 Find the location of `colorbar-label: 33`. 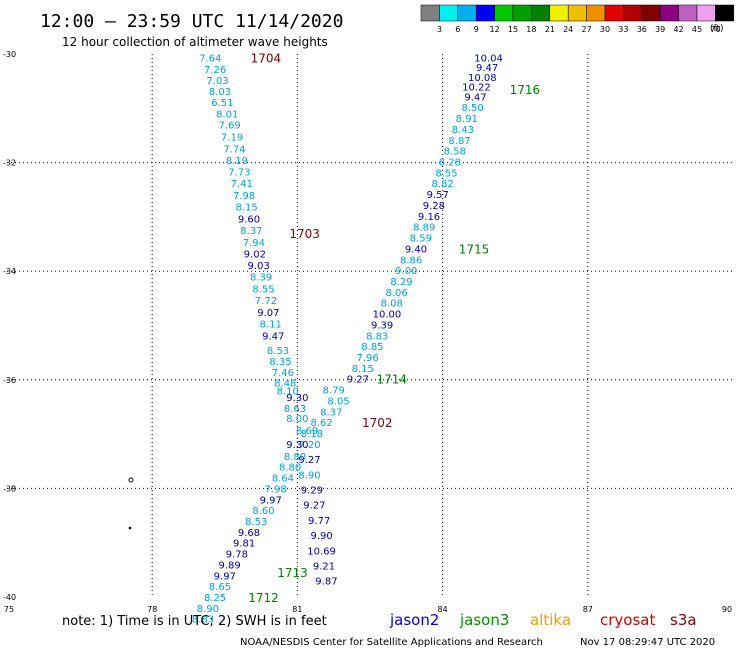

colorbar-label: 33 is located at coordinates (623, 29).